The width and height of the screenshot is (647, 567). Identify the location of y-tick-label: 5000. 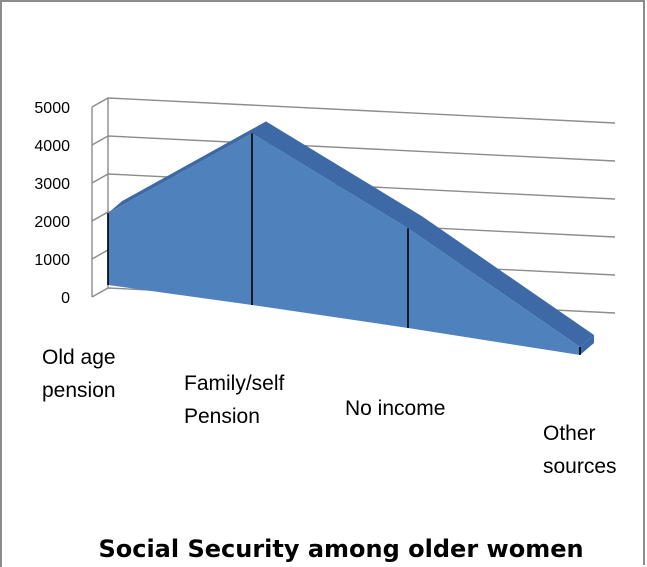
(52, 108).